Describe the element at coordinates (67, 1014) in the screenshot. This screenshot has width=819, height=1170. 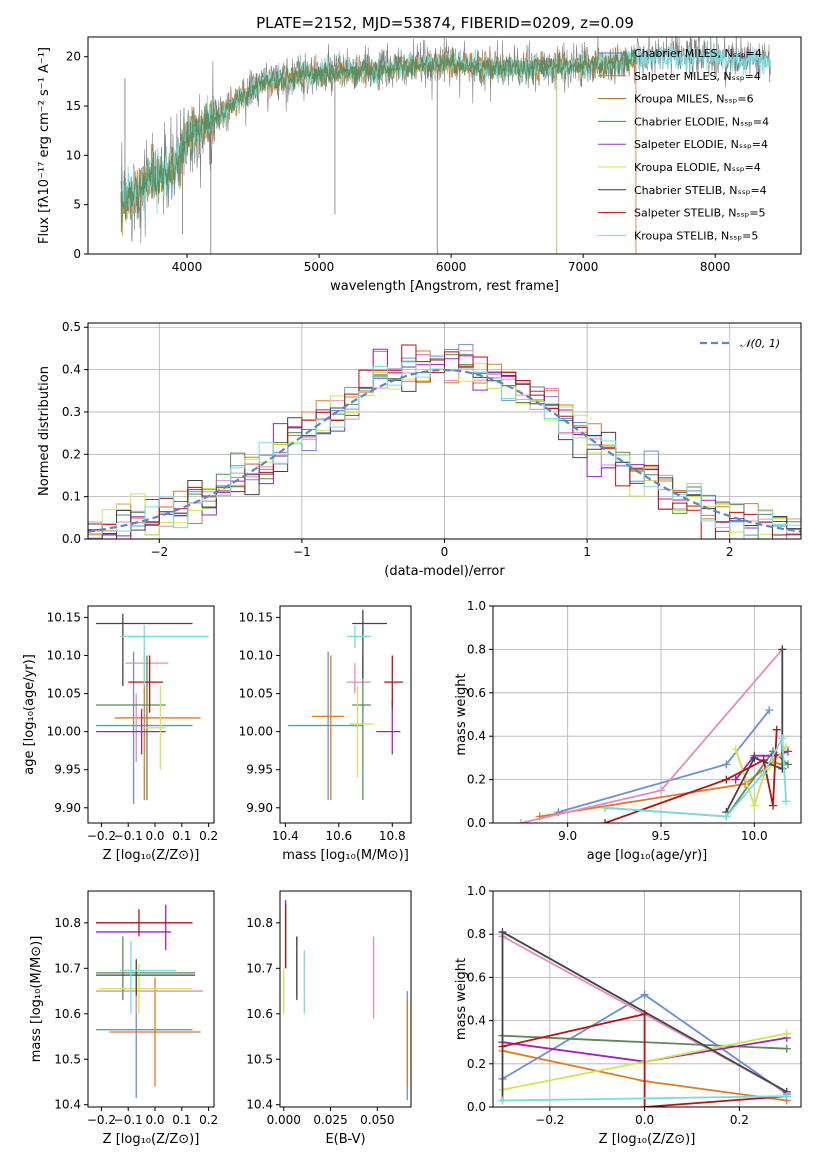
I see `y-tick-label: 10.6` at that location.